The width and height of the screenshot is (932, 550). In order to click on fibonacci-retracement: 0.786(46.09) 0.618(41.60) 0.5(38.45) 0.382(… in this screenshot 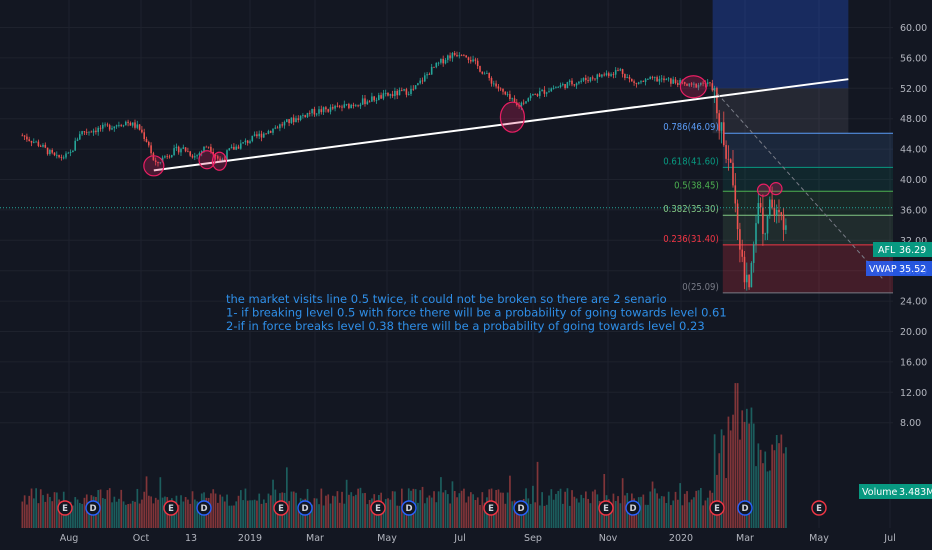, I will do `click(778, 208)`.